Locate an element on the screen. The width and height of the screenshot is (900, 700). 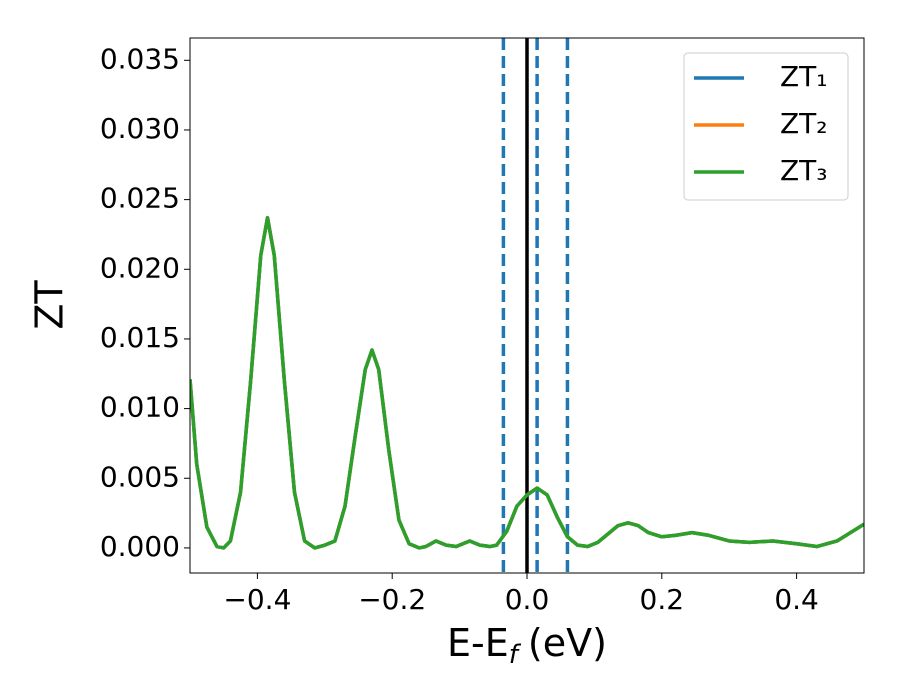
legend-box is located at coordinates (766, 126).